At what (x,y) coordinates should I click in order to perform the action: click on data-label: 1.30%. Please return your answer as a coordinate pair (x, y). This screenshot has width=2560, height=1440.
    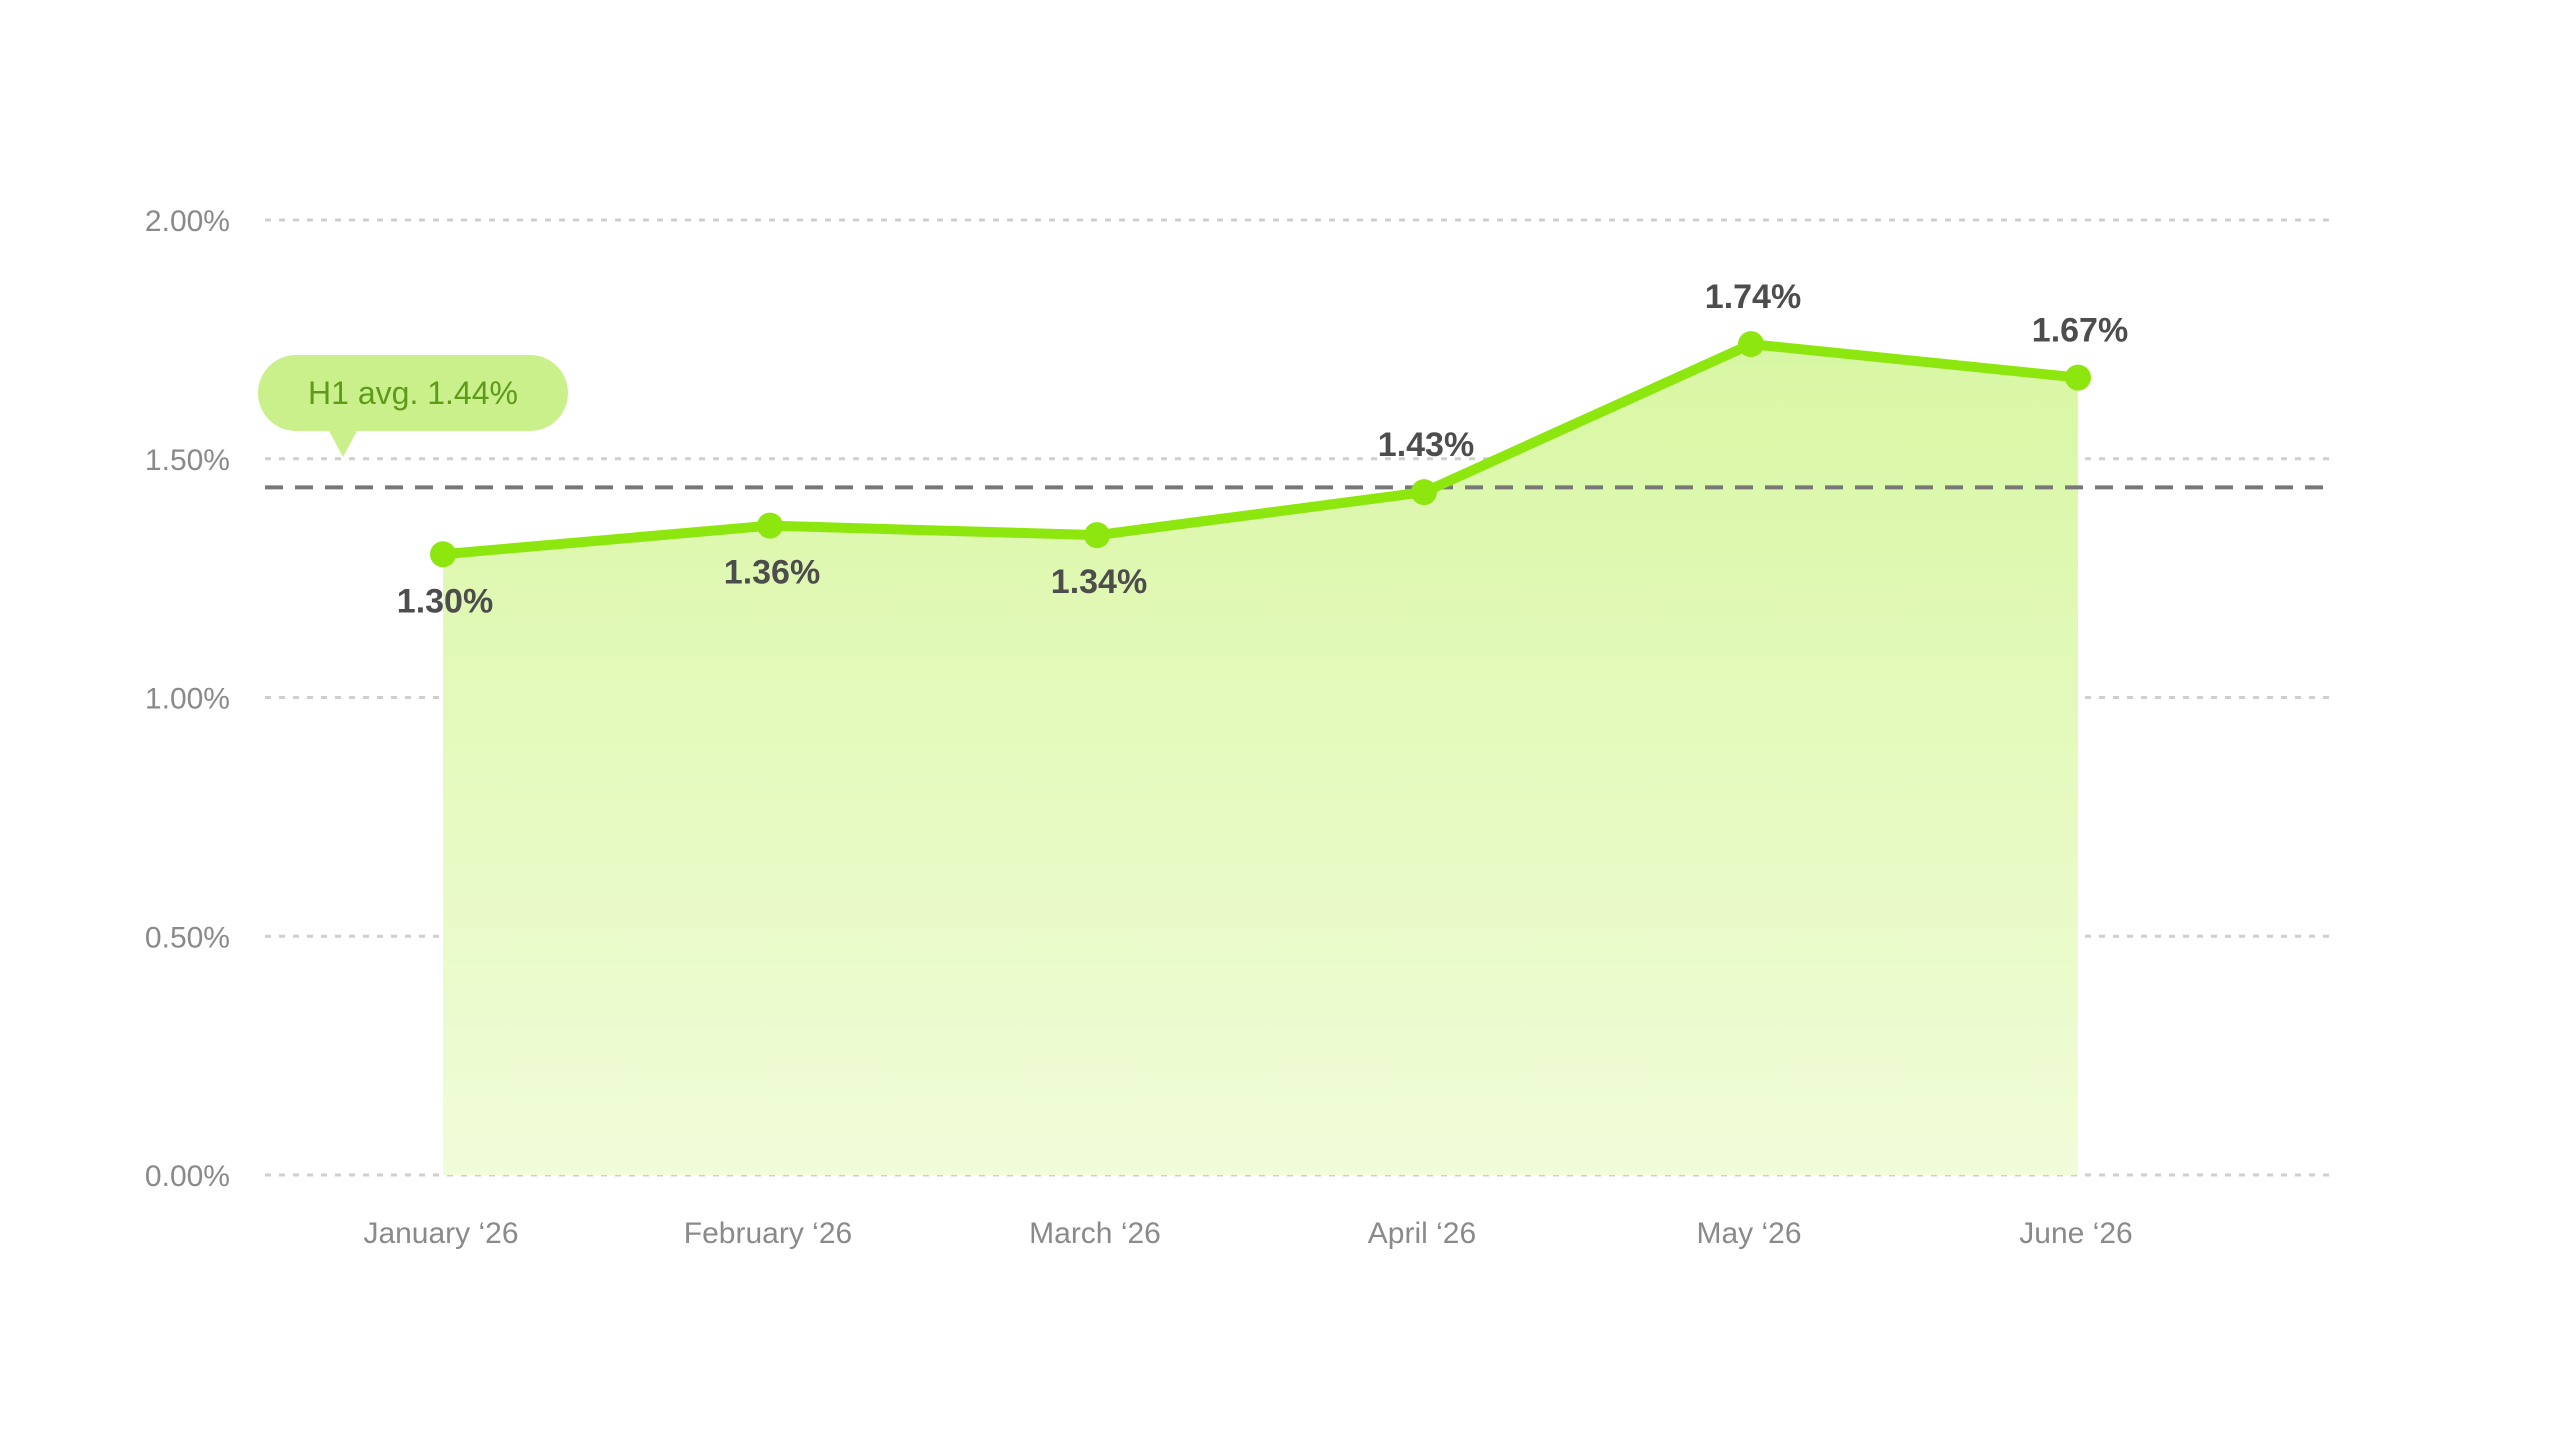
    Looking at the image, I should click on (445, 601).